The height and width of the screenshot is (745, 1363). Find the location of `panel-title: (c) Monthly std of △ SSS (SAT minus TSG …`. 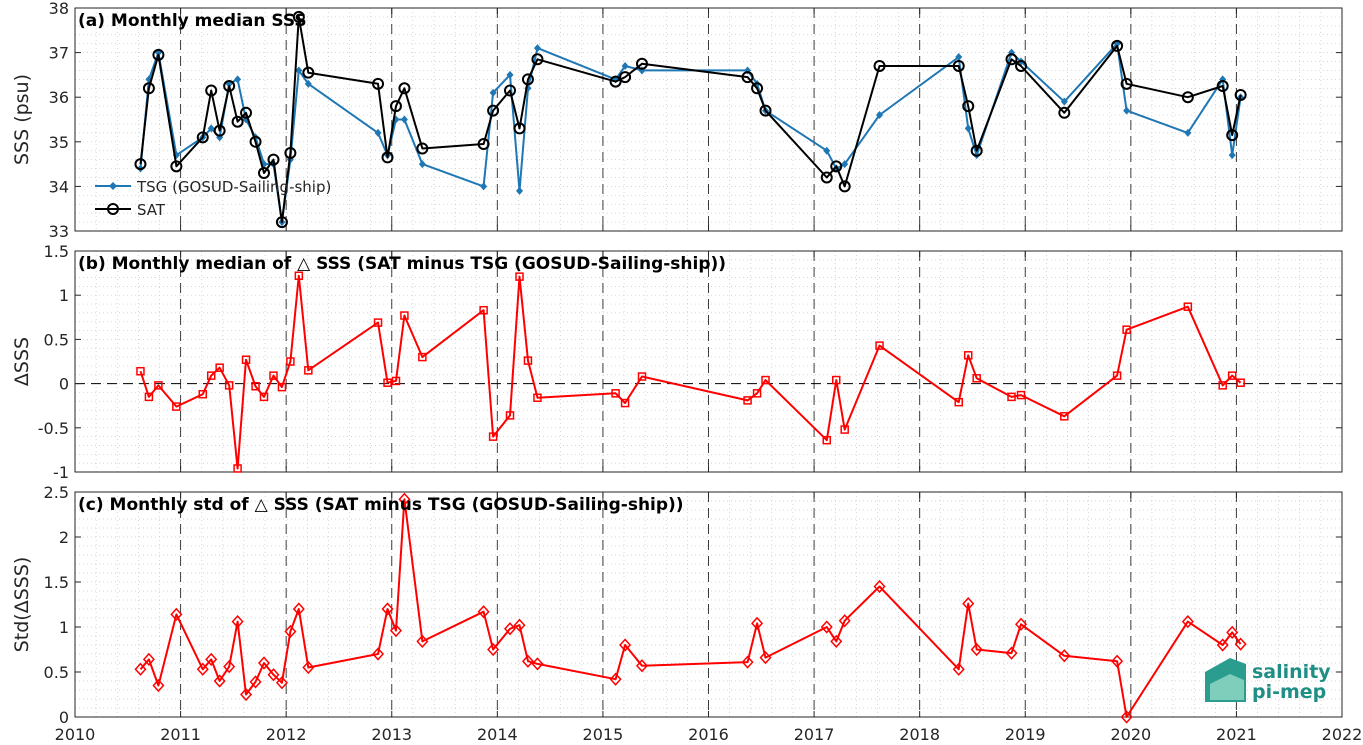

panel-title: (c) Monthly std of △ SSS (SAT minus TSG … is located at coordinates (381, 505).